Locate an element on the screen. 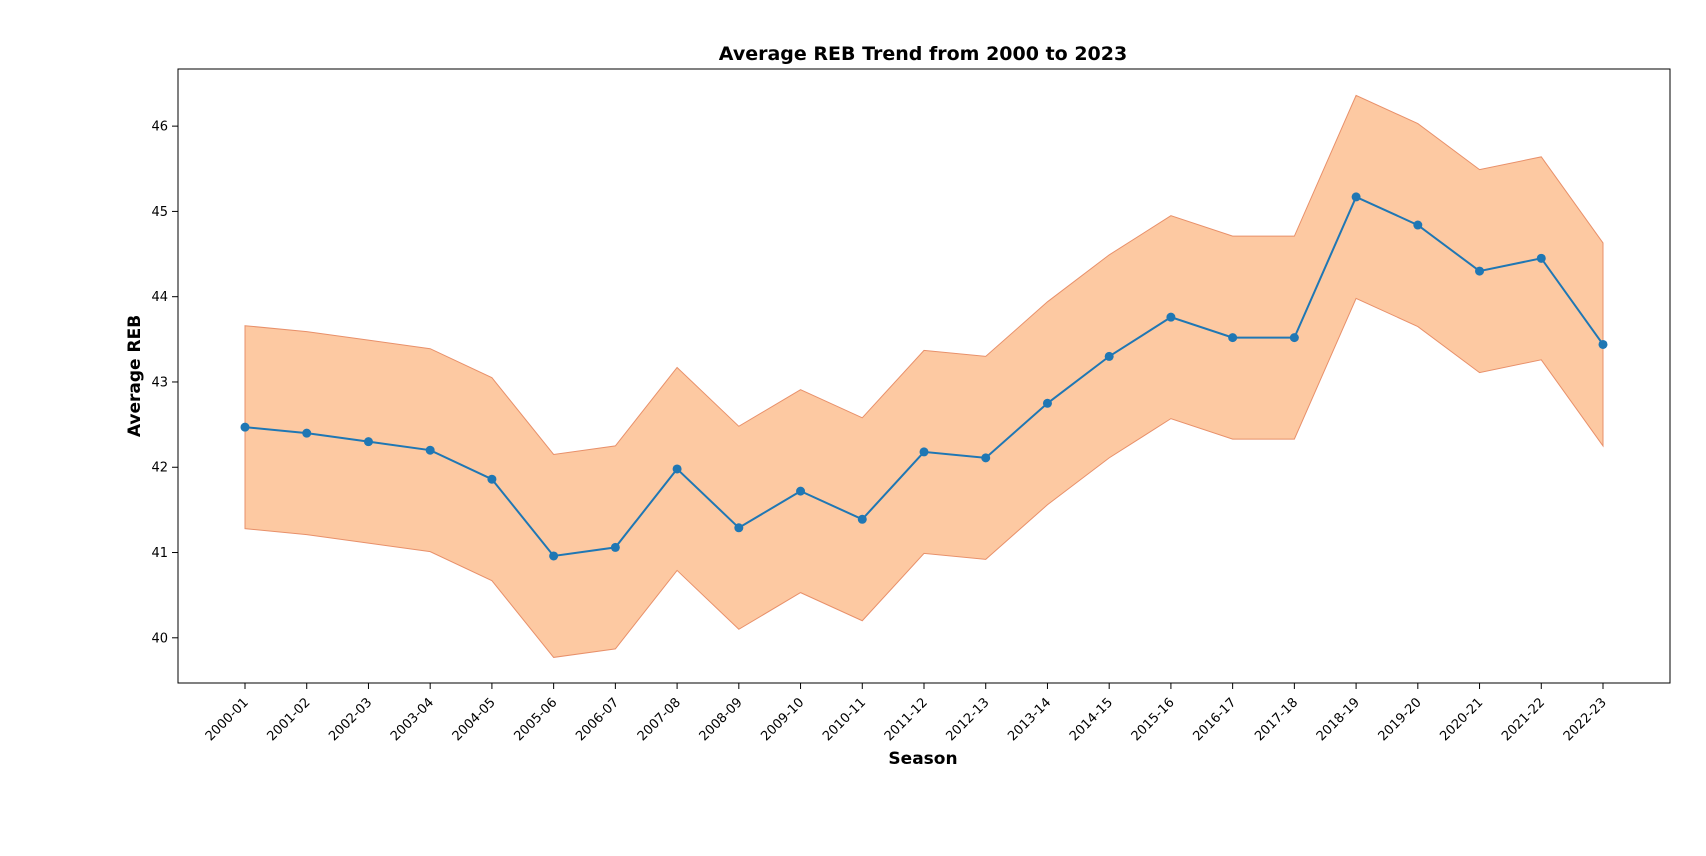 The height and width of the screenshot is (856, 1706). x-tick-label: 2022-23 is located at coordinates (1585, 719).